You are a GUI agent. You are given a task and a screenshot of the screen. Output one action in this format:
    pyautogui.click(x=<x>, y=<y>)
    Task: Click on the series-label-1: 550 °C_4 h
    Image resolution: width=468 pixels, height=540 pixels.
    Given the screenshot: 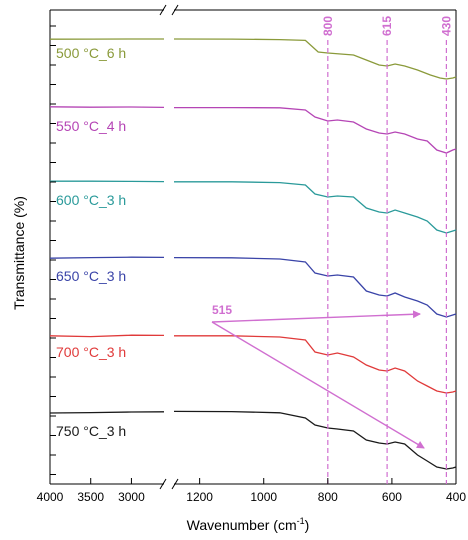 What is the action you would take?
    pyautogui.click(x=91, y=126)
    